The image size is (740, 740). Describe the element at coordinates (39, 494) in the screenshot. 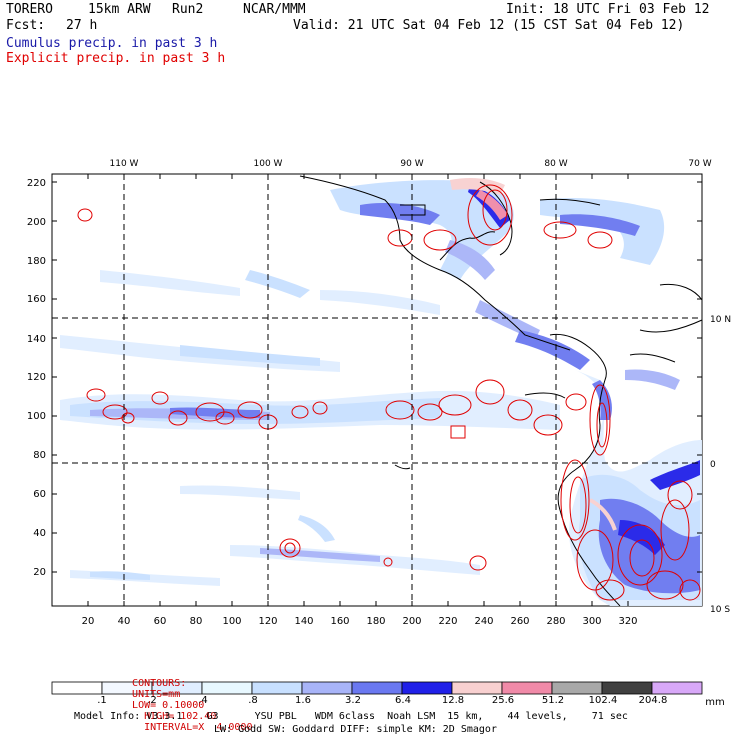

I see `y-tick-label: 60` at that location.